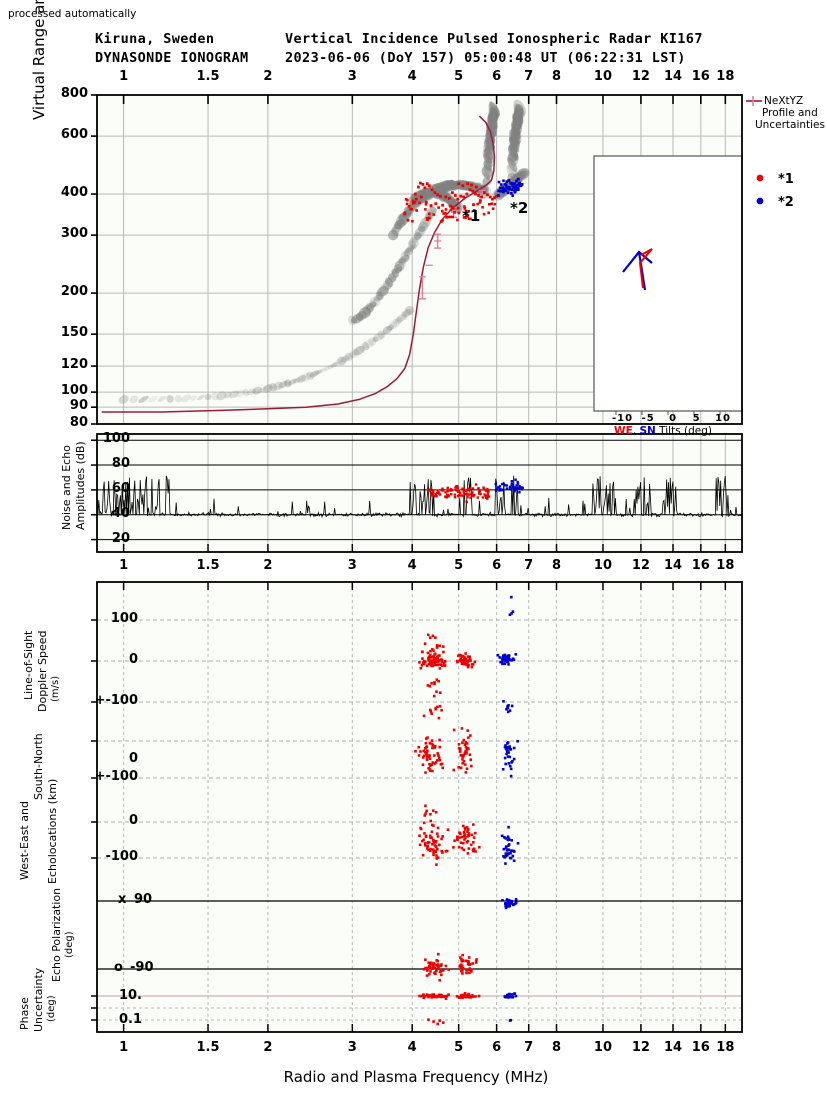 Image resolution: width=827 pixels, height=1113 pixels. What do you see at coordinates (116, 439) in the screenshot?
I see `ytick-amplitude: 100` at bounding box center [116, 439].